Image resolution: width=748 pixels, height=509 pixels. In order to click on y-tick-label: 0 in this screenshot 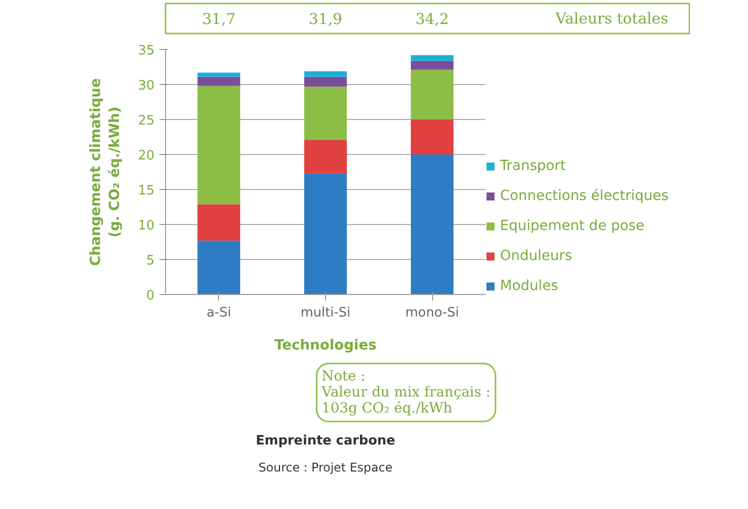, I will do `click(150, 296)`.